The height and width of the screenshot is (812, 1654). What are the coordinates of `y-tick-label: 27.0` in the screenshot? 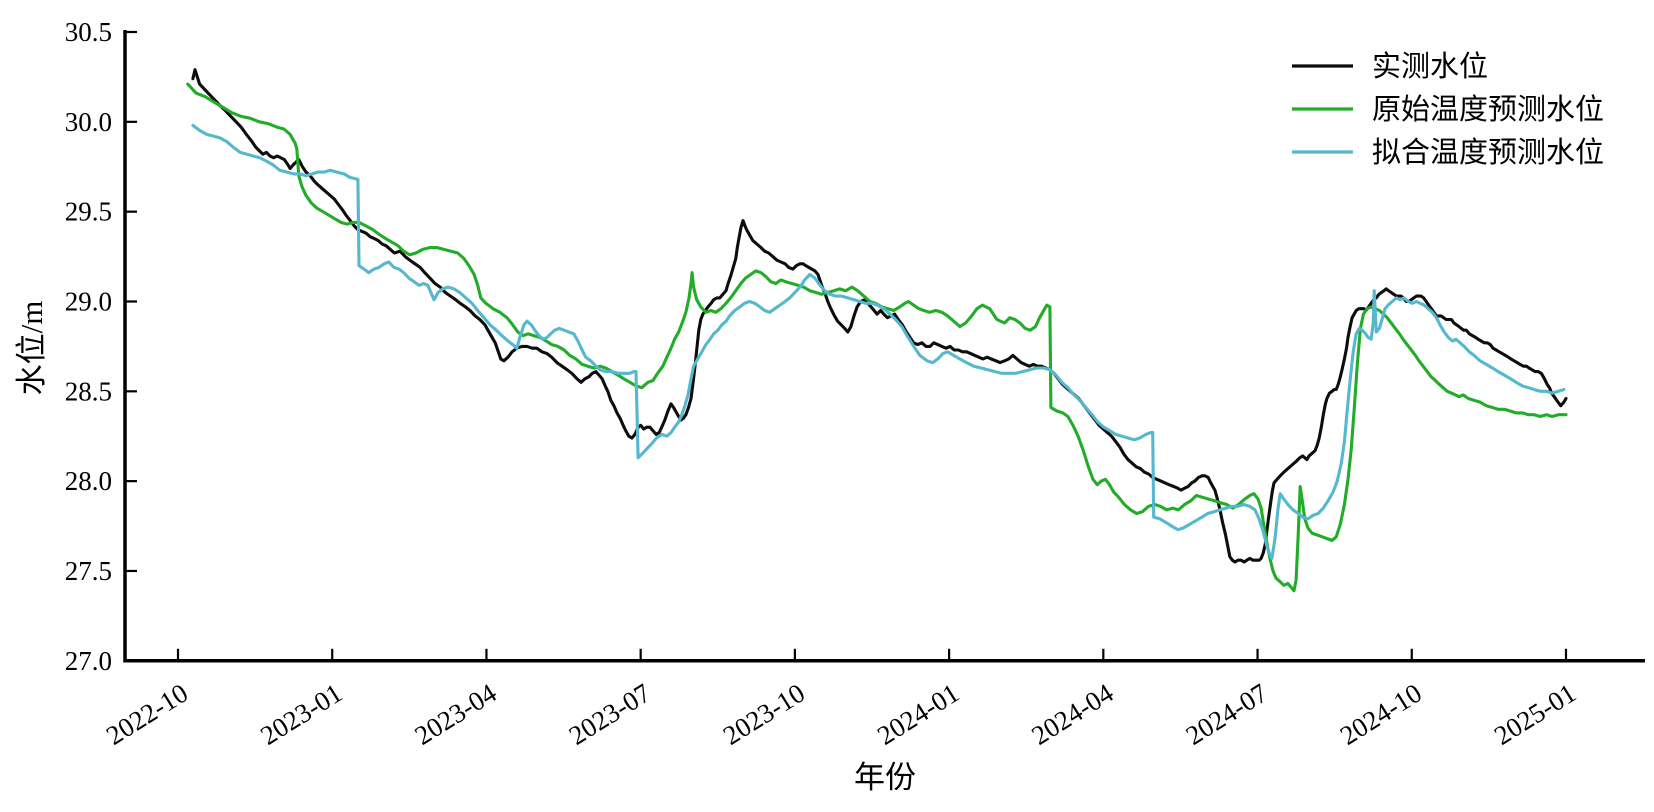 It's located at (88, 661).